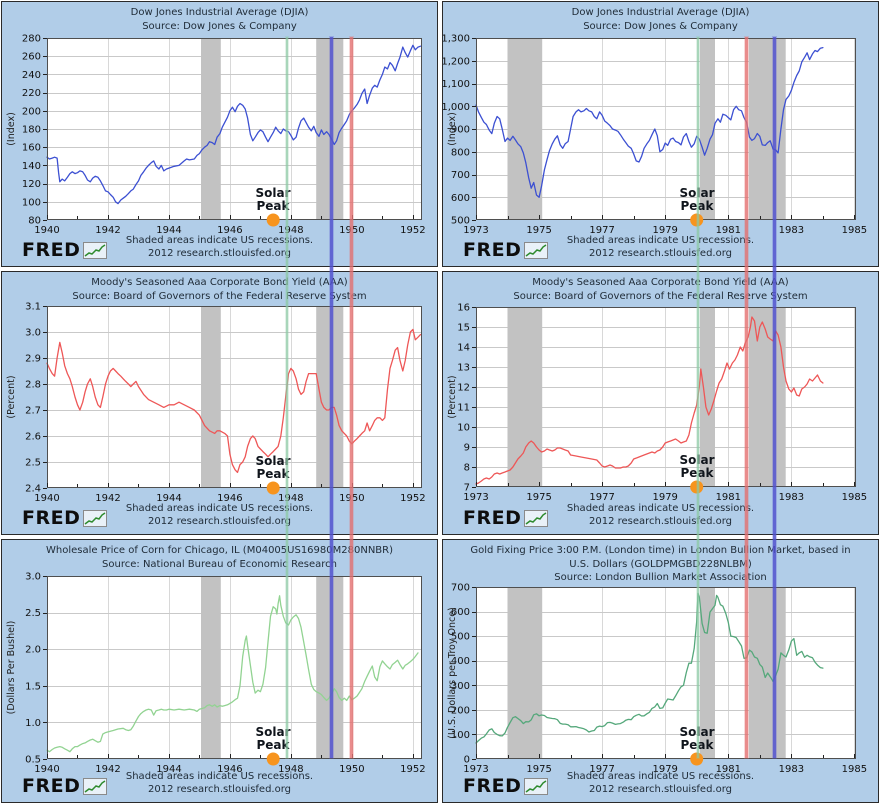 Image resolution: width=880 pixels, height=805 pixels. Describe the element at coordinates (34, 221) in the screenshot. I see `svg-text: 80` at that location.